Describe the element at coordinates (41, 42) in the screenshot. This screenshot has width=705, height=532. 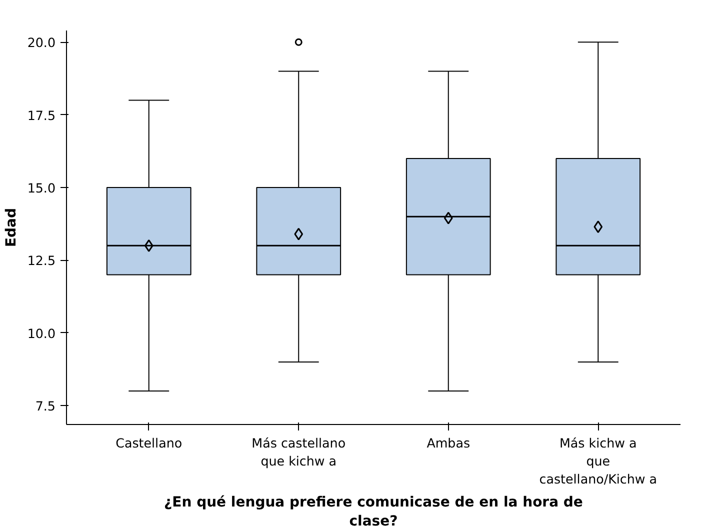
I see `y-tick-label: 20.0` at that location.